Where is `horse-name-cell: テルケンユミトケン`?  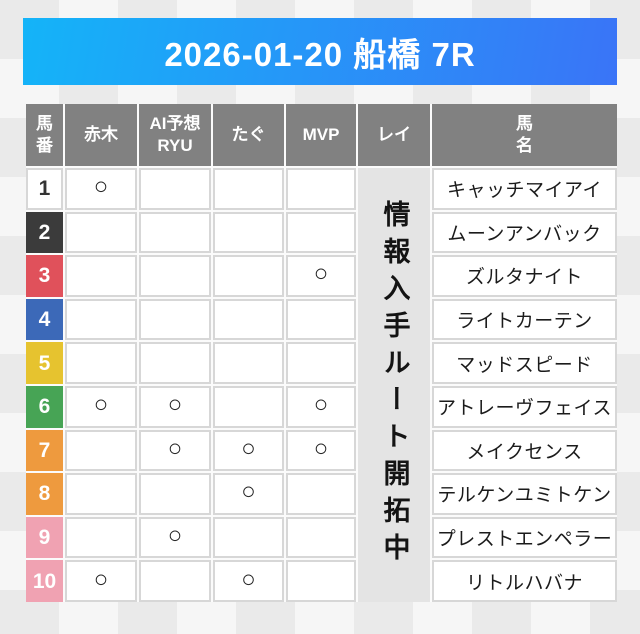
horse-name-cell: テルケンユミトケン is located at coordinates (524, 494).